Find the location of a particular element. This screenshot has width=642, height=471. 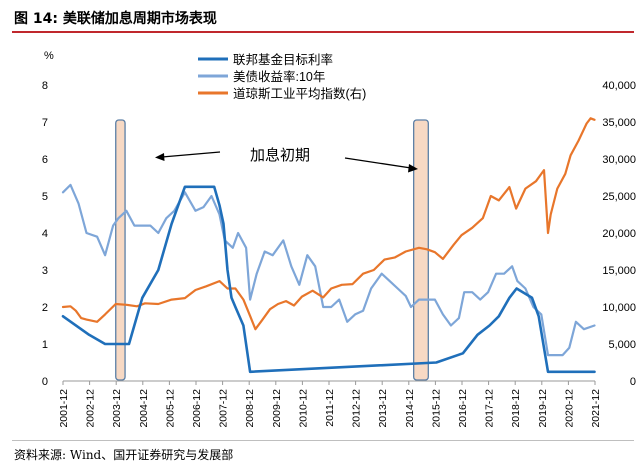

annotation: 加息初期 is located at coordinates (286, 160).